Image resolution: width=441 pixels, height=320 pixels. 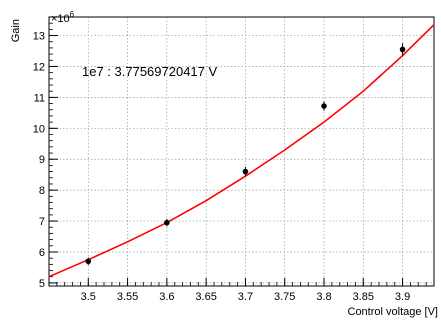 I want to click on y-tick-label: 10, so click(x=39, y=129).